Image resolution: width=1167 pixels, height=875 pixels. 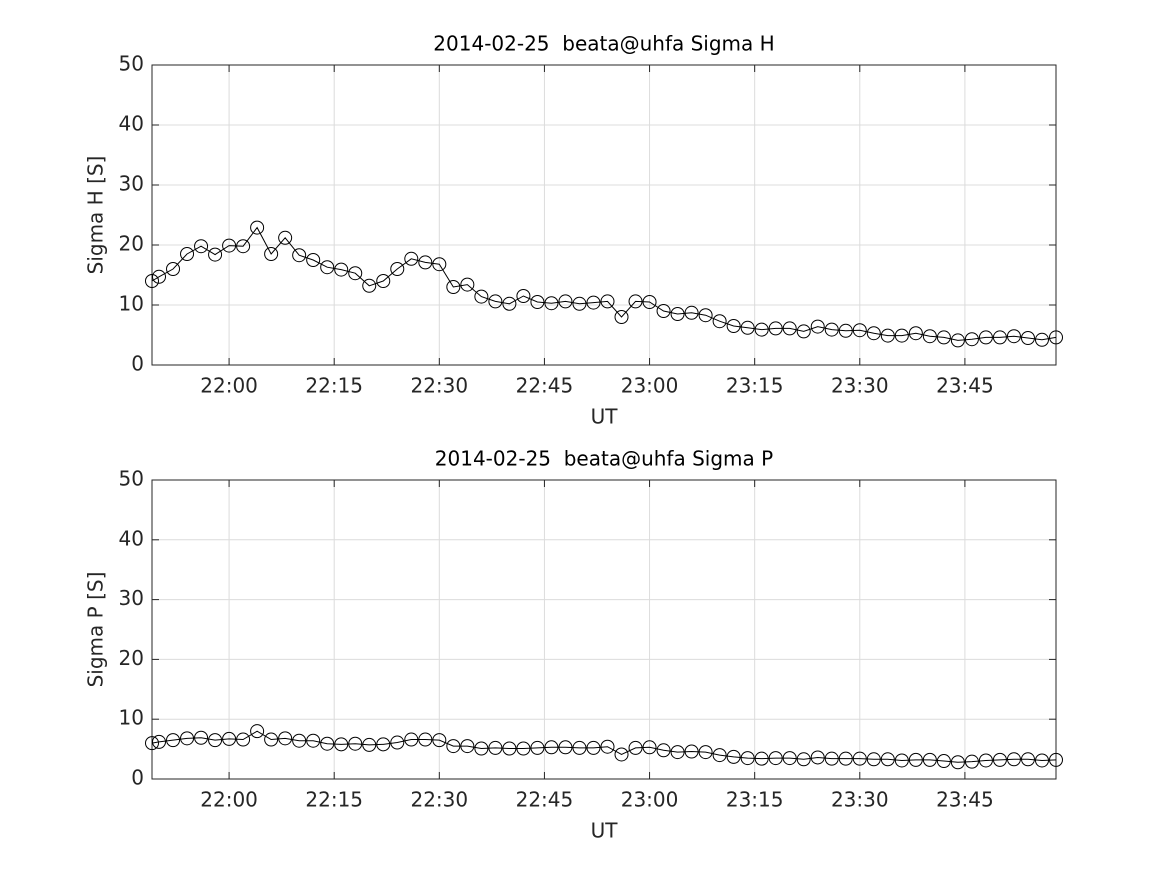 What do you see at coordinates (131, 184) in the screenshot?
I see `y-tick-label: 30` at bounding box center [131, 184].